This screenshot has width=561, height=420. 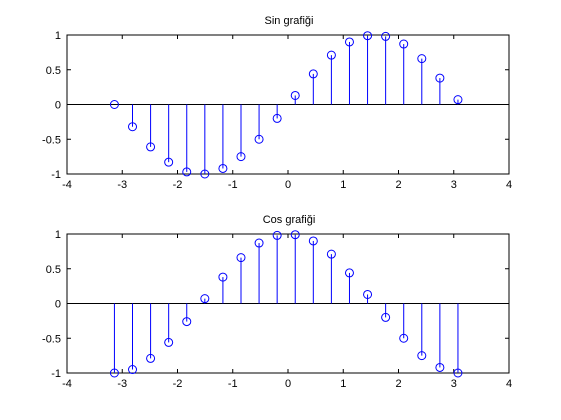 I want to click on sin-x-tick-label: 4, so click(x=509, y=185).